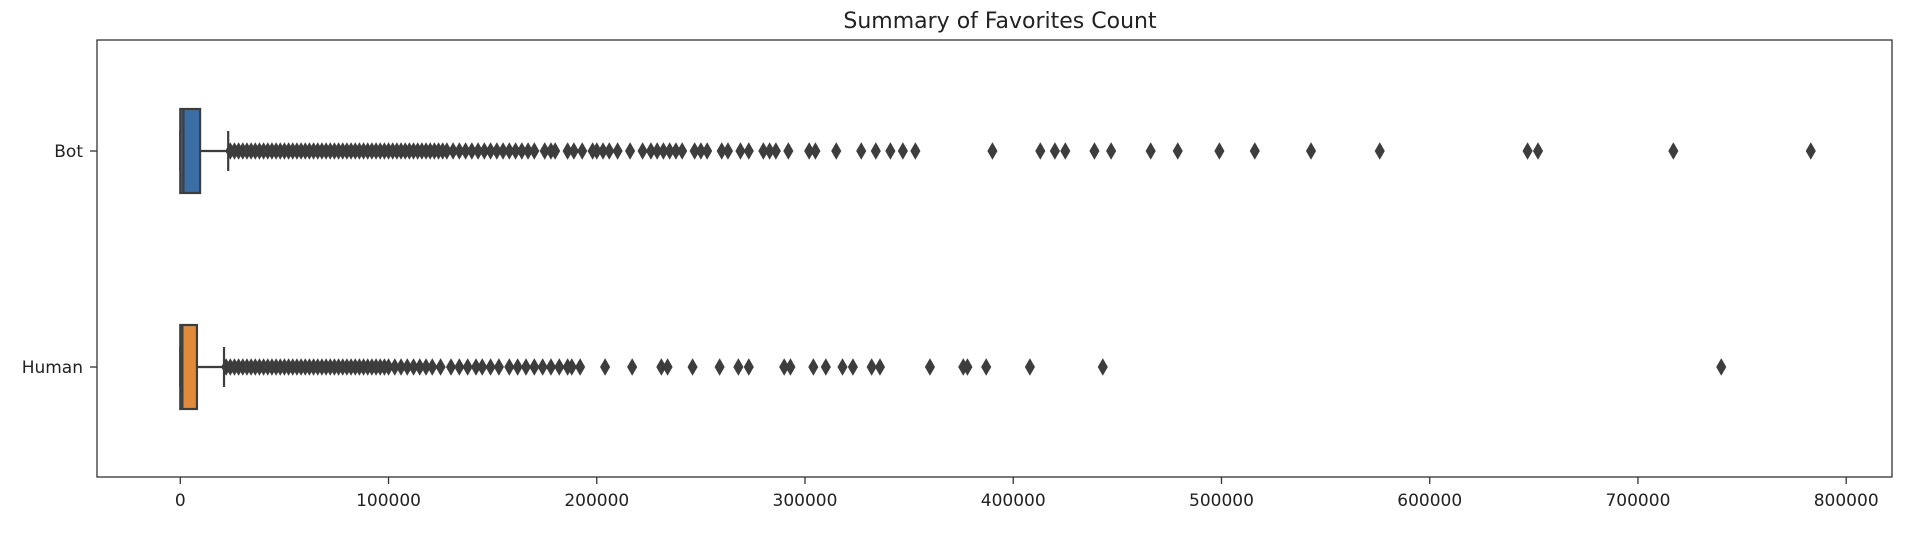 The height and width of the screenshot is (534, 1906). I want to click on box-group-bot, so click(997, 151).